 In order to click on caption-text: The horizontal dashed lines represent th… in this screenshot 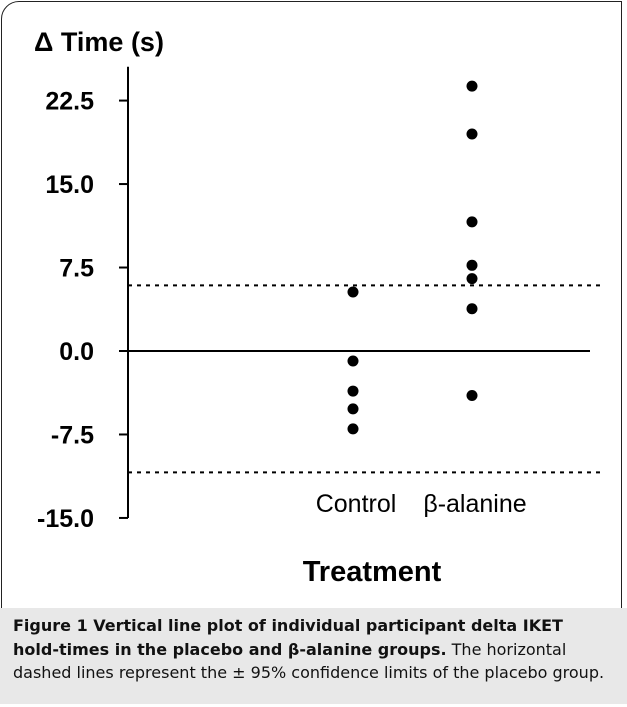, I will do `click(309, 661)`.